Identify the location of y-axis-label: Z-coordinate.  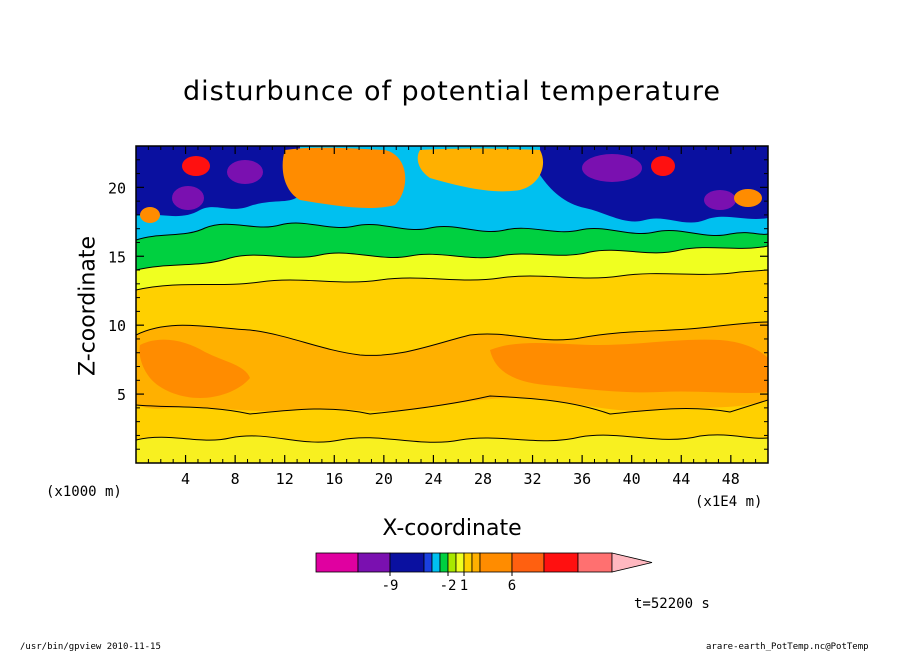
(88, 306).